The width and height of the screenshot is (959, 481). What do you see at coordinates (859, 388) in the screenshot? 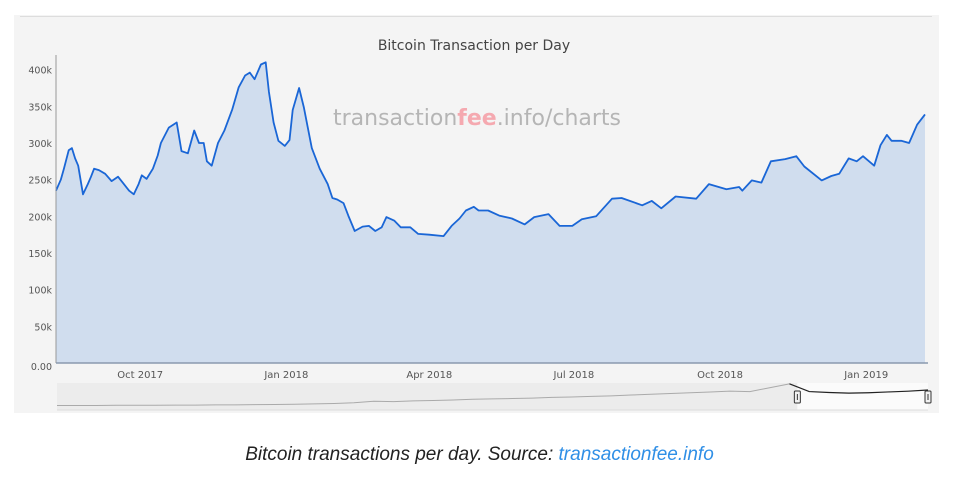
I see `navigator-selected-series` at bounding box center [859, 388].